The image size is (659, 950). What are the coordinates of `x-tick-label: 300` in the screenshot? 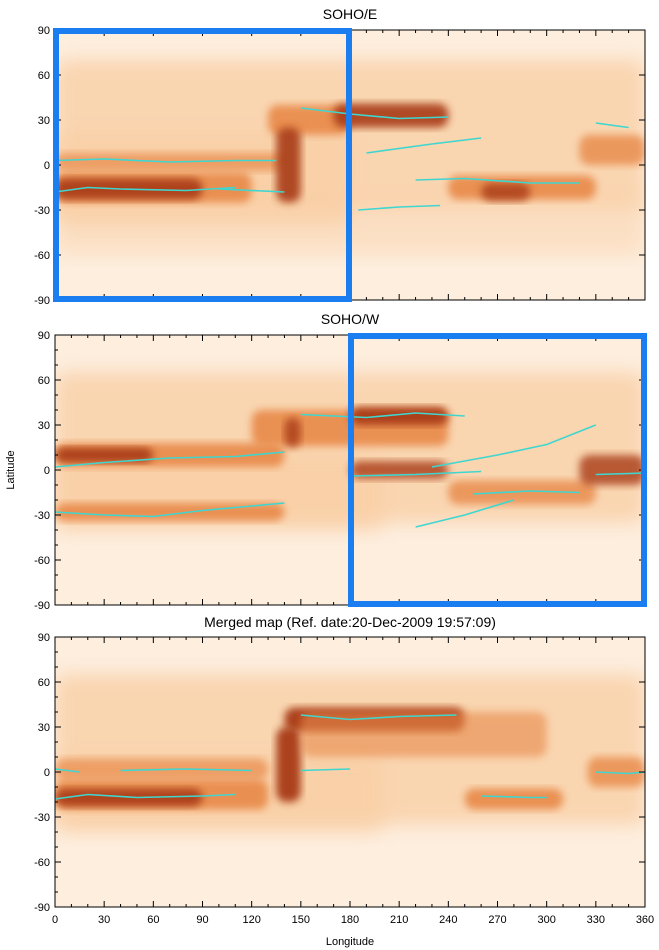 It's located at (546, 920).